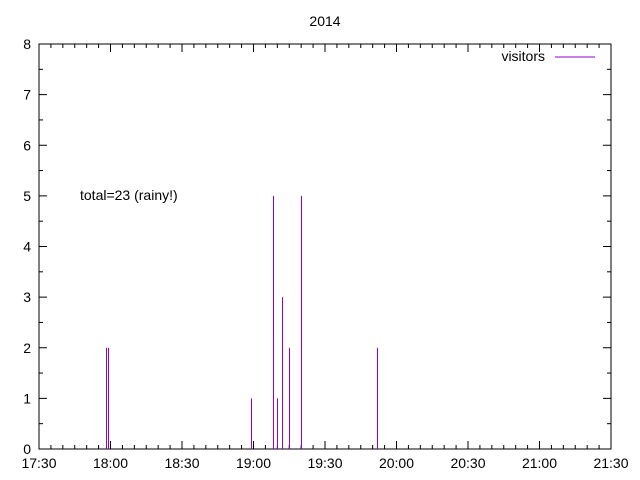 Image resolution: width=640 pixels, height=480 pixels. Describe the element at coordinates (324, 21) in the screenshot. I see `chart-title: 2014` at that location.